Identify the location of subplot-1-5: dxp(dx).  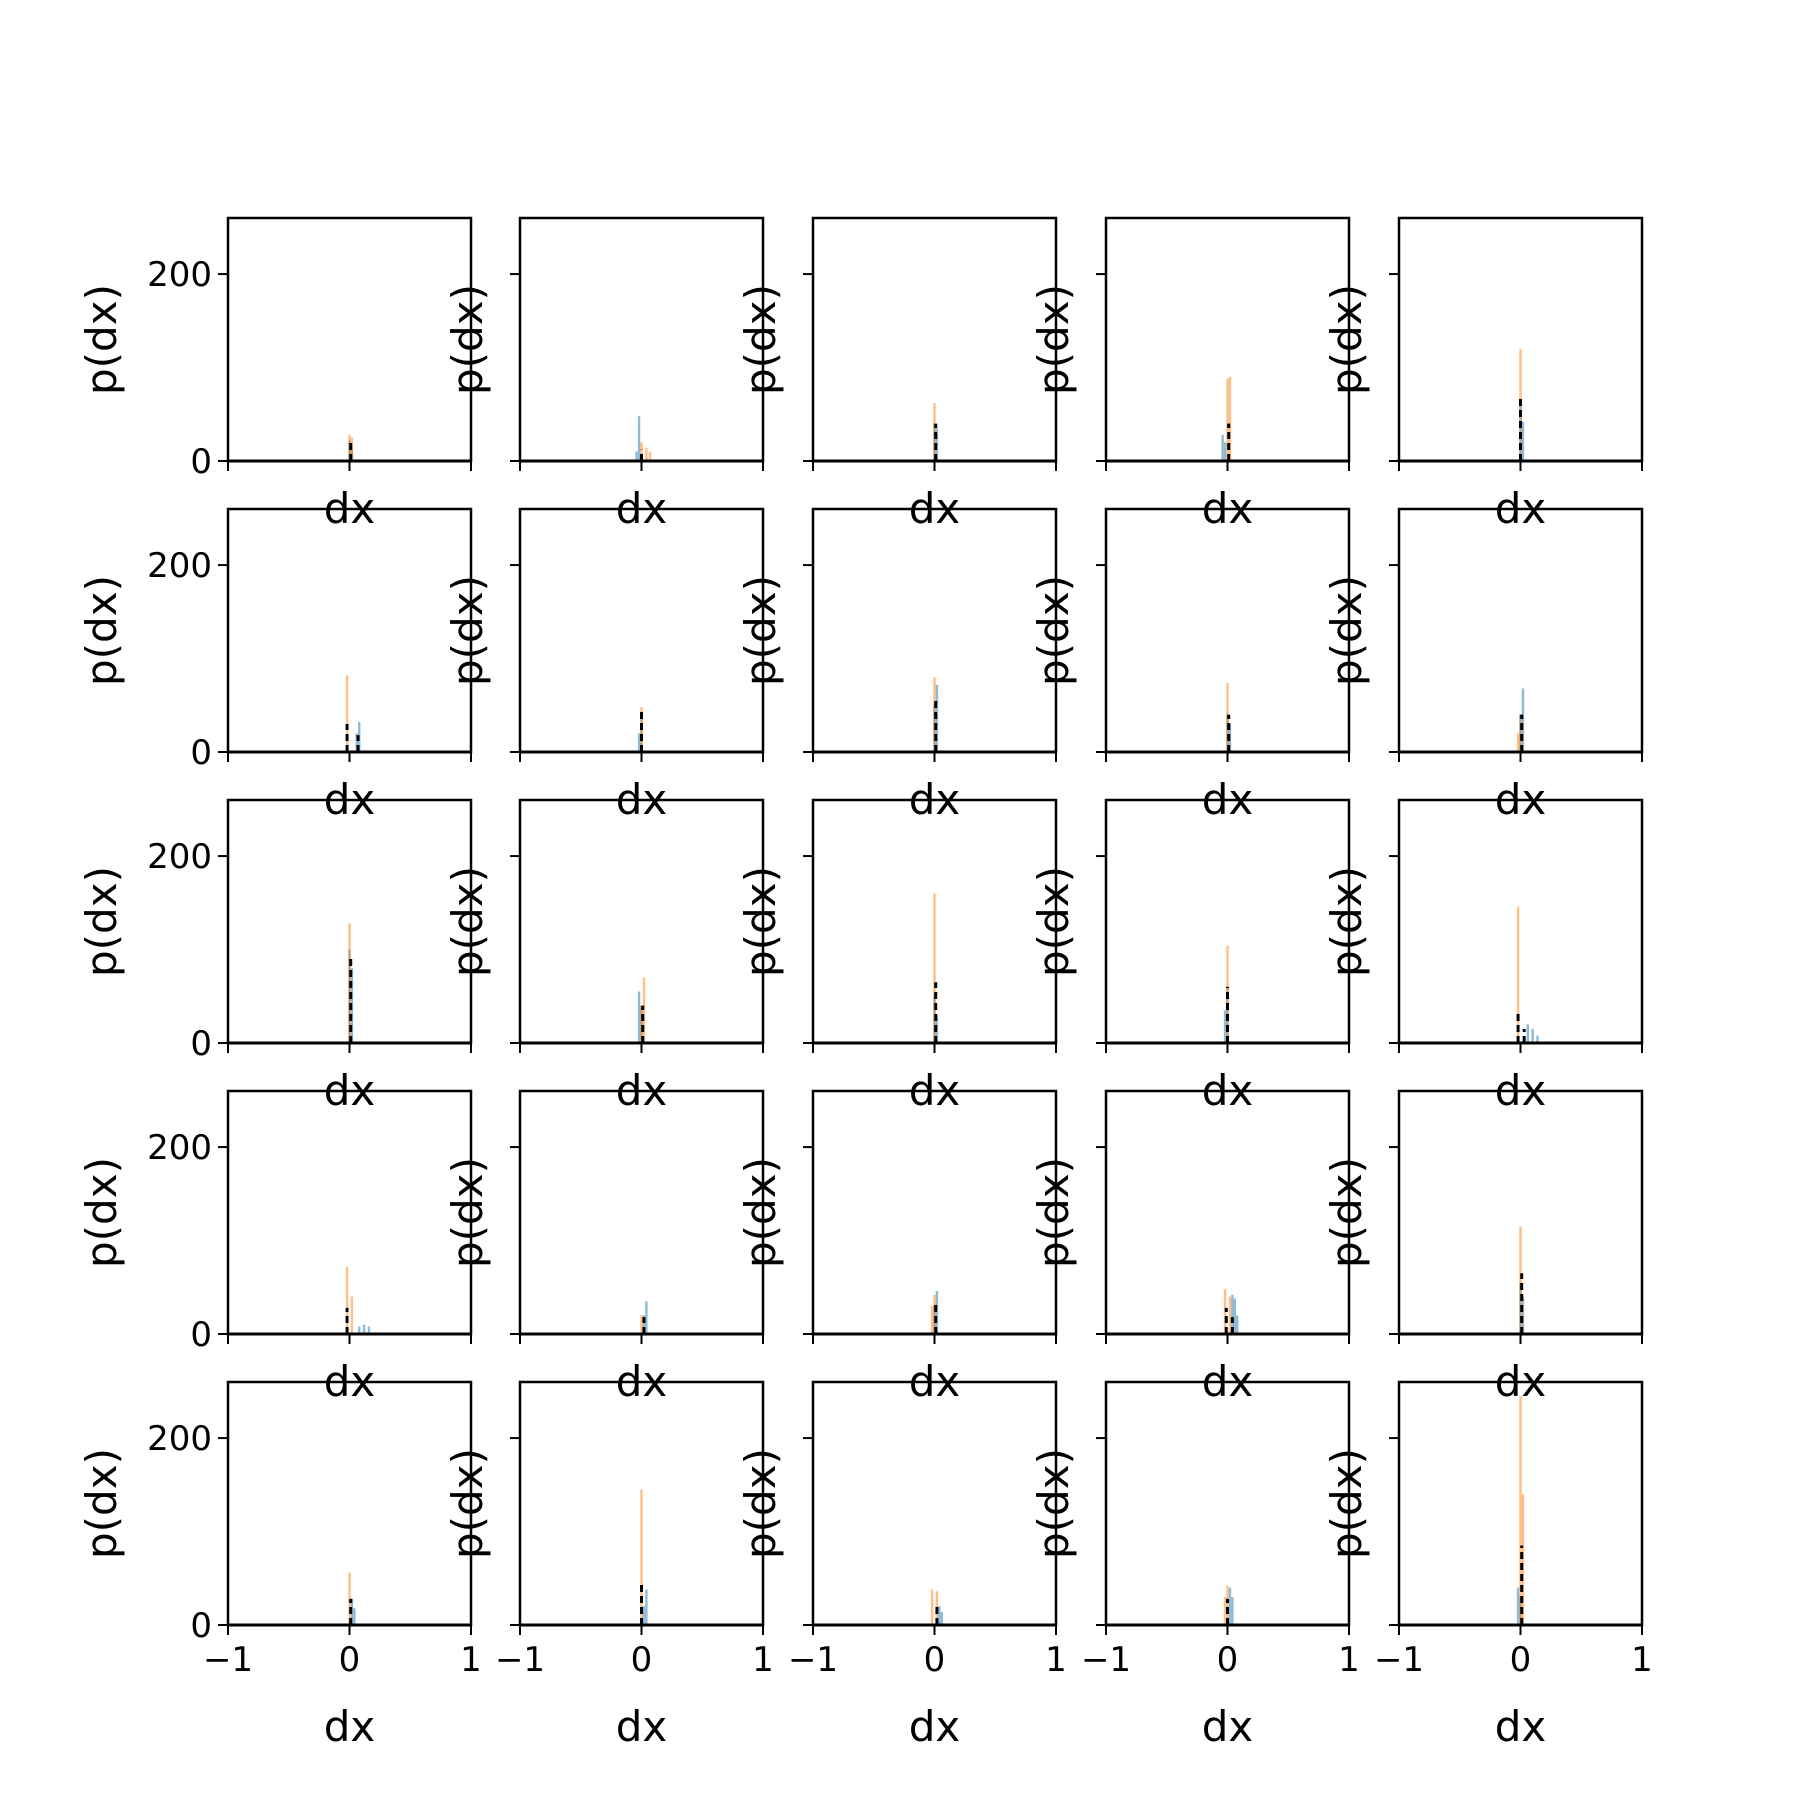
(1483, 374).